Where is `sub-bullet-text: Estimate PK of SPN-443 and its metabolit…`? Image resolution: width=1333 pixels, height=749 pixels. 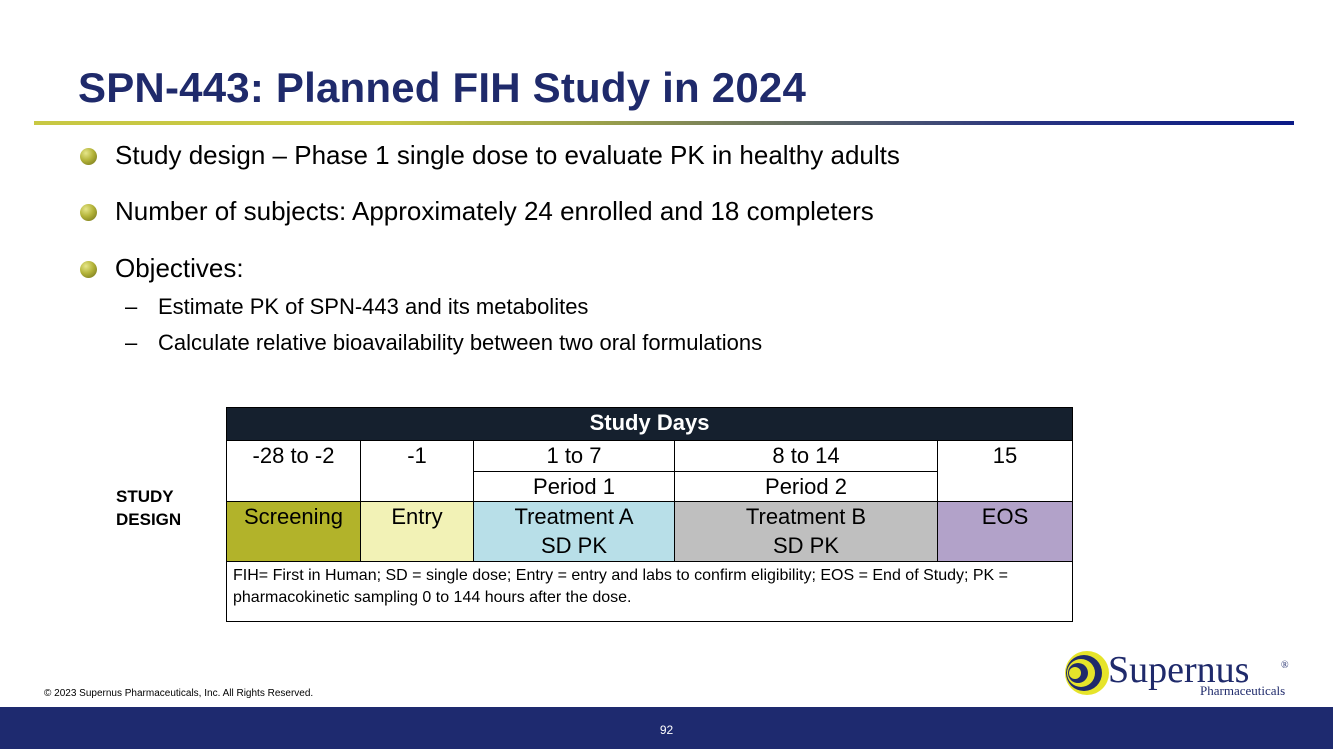
sub-bullet-text: Estimate PK of SPN-443 and its metabolit… is located at coordinates (373, 306).